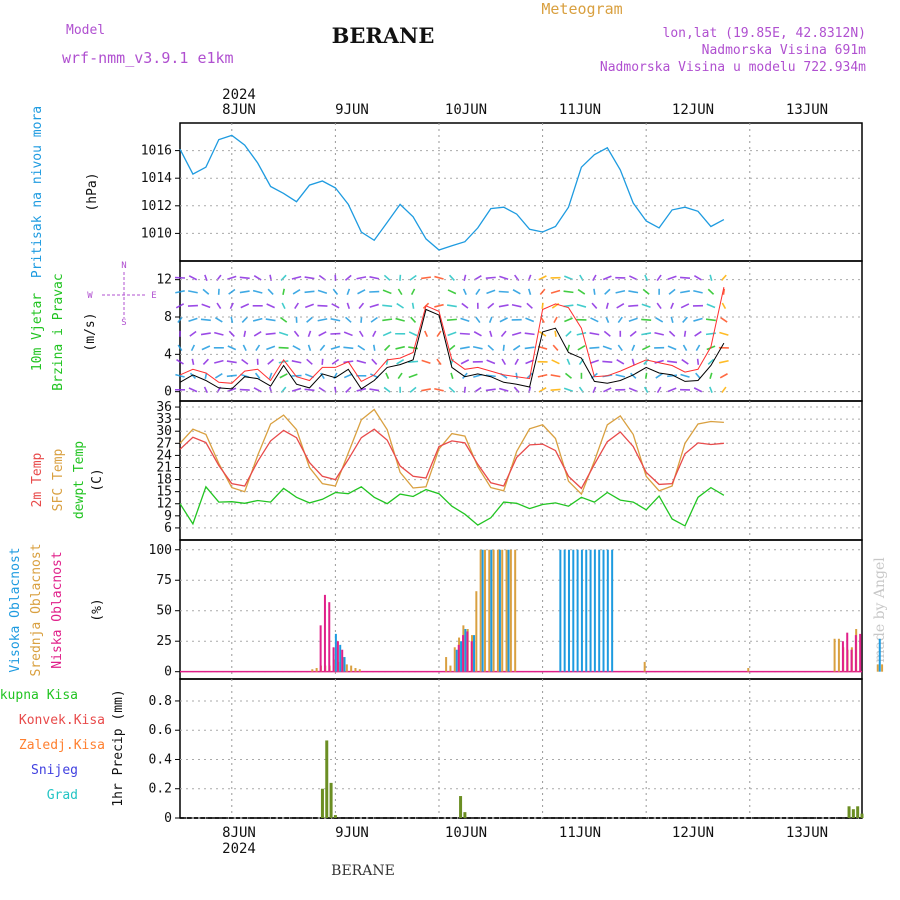  What do you see at coordinates (156, 178) in the screenshot?
I see `y-tick-label: 1014` at bounding box center [156, 178].